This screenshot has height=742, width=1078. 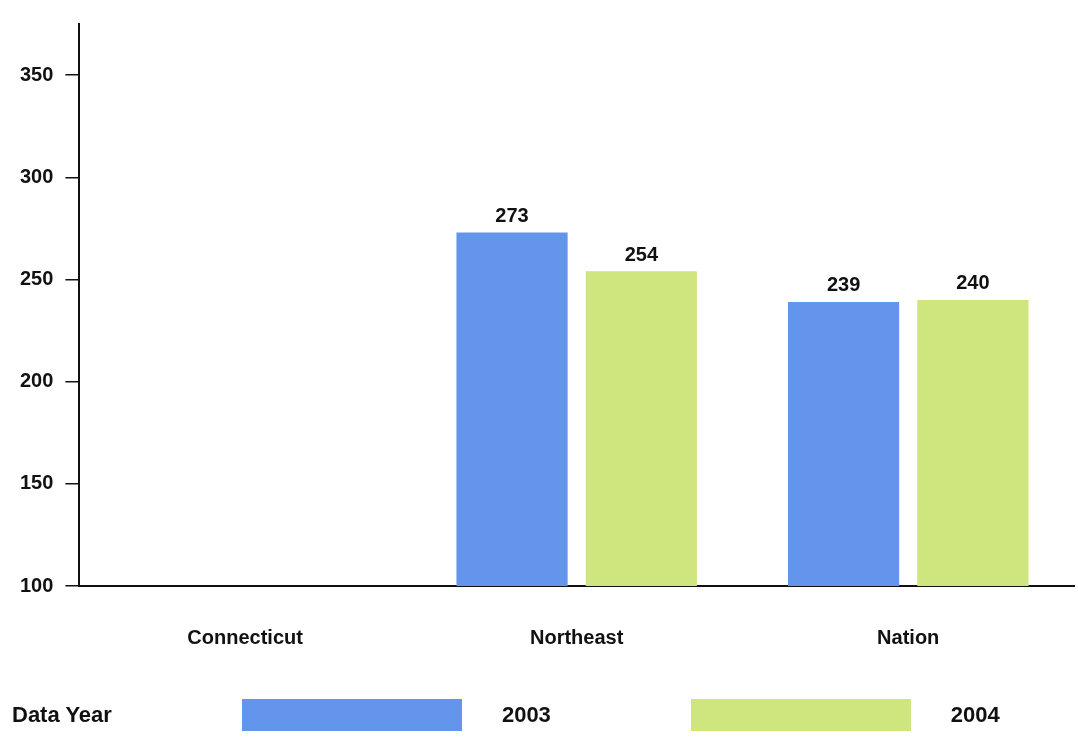 I want to click on series-label: 2004, so click(x=975, y=715).